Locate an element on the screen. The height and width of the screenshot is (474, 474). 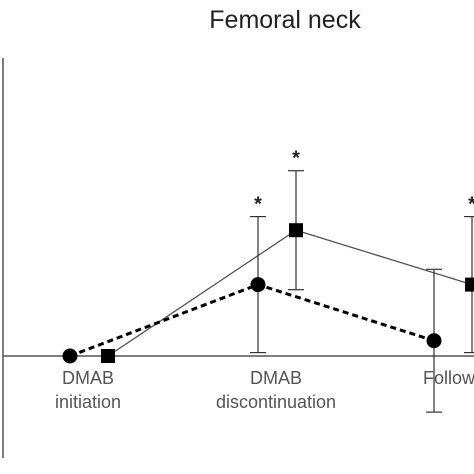
chart-title: Femoral neck is located at coordinates (285, 20).